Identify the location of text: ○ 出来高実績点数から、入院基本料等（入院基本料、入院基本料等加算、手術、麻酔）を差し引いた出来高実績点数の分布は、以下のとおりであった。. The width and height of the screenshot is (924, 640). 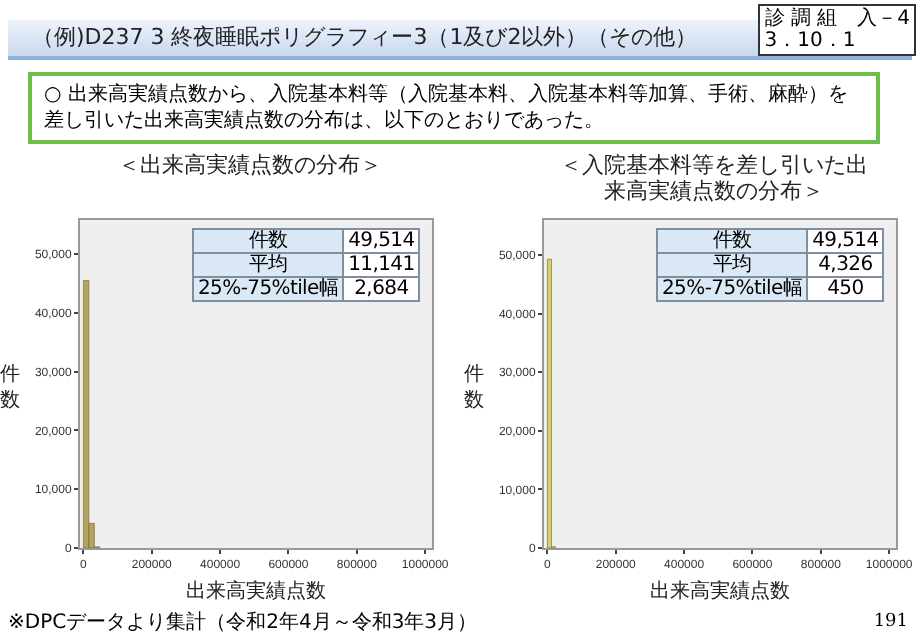
(454, 108).